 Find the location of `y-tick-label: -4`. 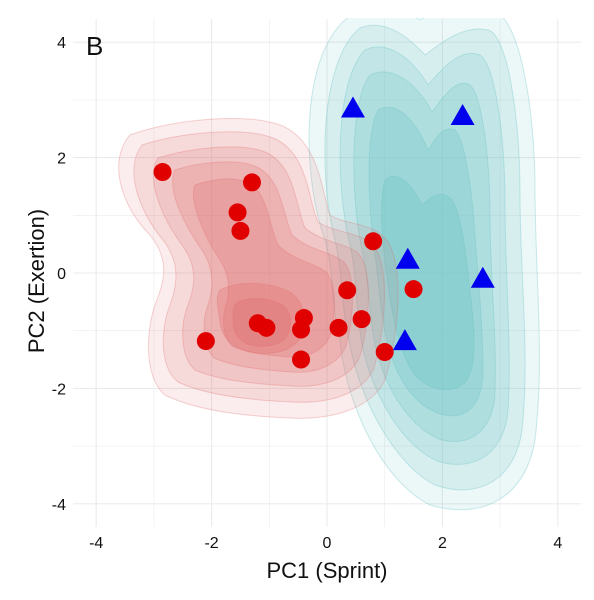

y-tick-label: -4 is located at coordinates (59, 505).